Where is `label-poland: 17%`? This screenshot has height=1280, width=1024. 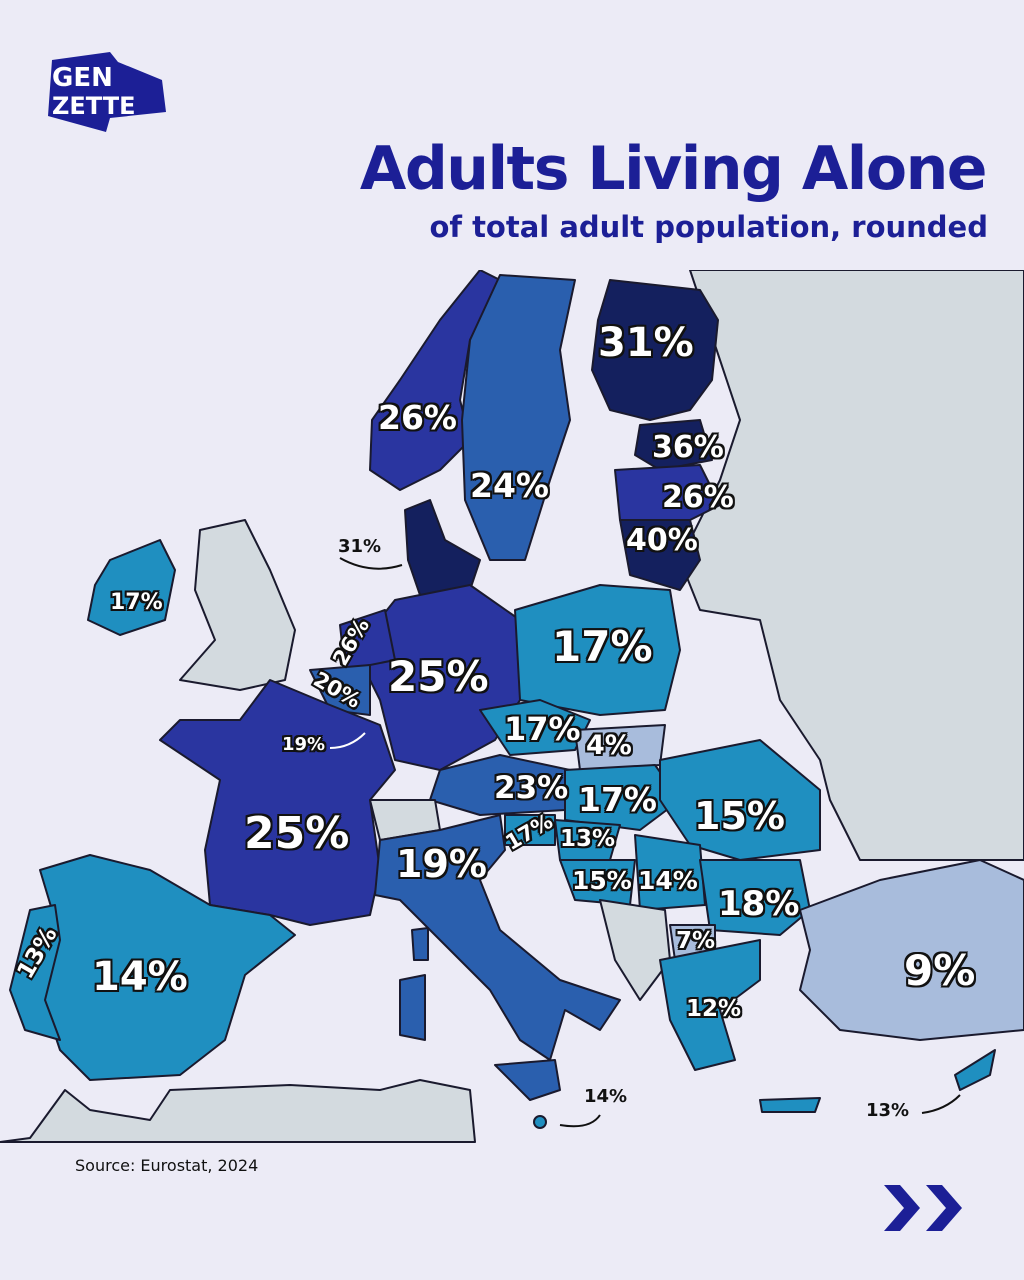
label-poland: 17% is located at coordinates (602, 646).